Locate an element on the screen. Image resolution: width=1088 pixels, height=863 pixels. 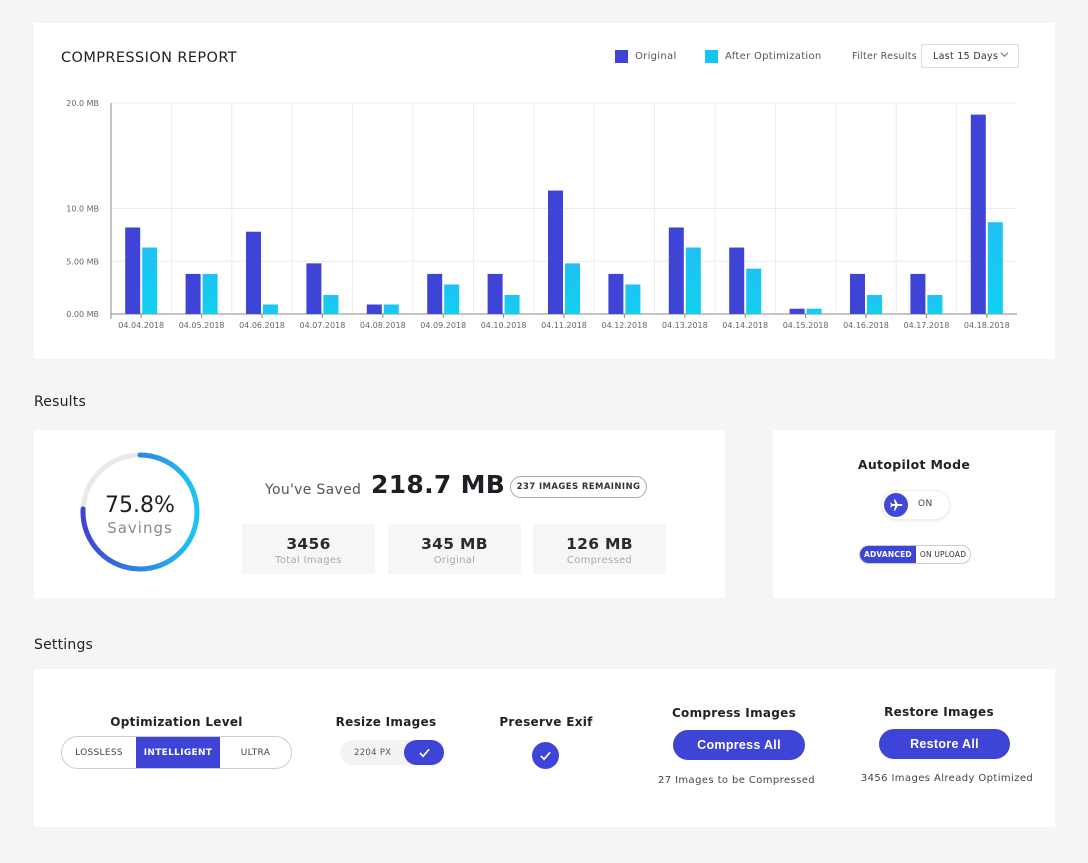
x-tick-label: 04.07.2018 is located at coordinates (322, 325).